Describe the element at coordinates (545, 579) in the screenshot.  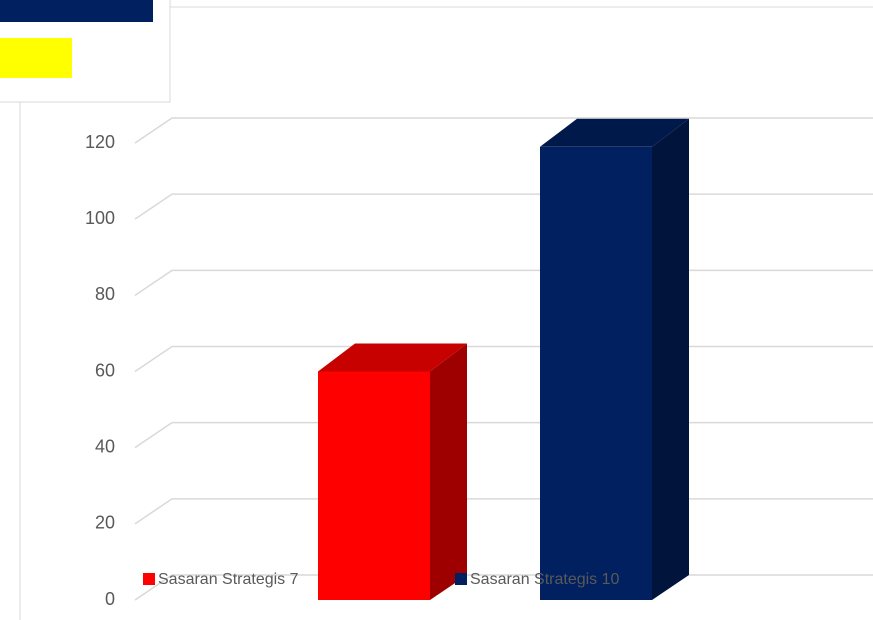
I see `legend-label: Sasaran Strategis 10` at that location.